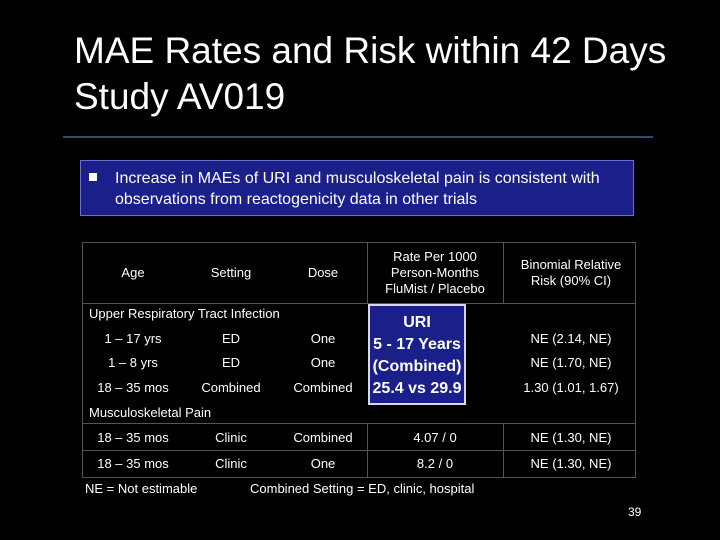 The height and width of the screenshot is (540, 720). What do you see at coordinates (231, 338) in the screenshot?
I see `uri-row-1-setting: ED` at bounding box center [231, 338].